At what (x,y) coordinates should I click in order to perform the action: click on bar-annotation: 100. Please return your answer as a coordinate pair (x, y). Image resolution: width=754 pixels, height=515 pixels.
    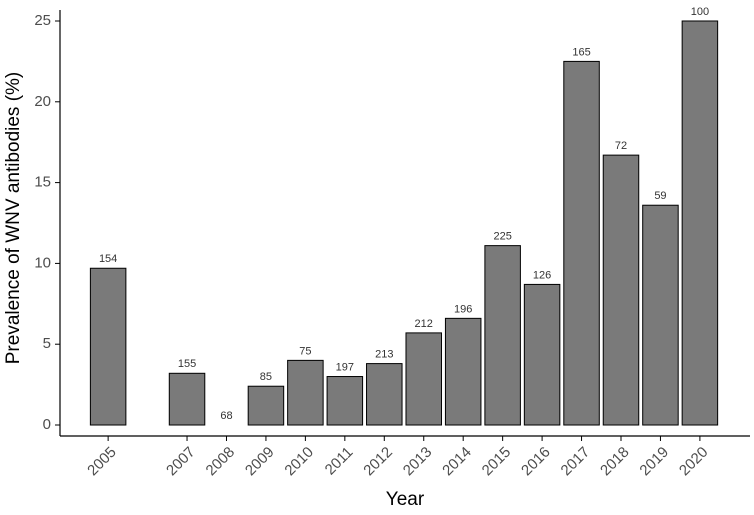
    Looking at the image, I should click on (700, 12).